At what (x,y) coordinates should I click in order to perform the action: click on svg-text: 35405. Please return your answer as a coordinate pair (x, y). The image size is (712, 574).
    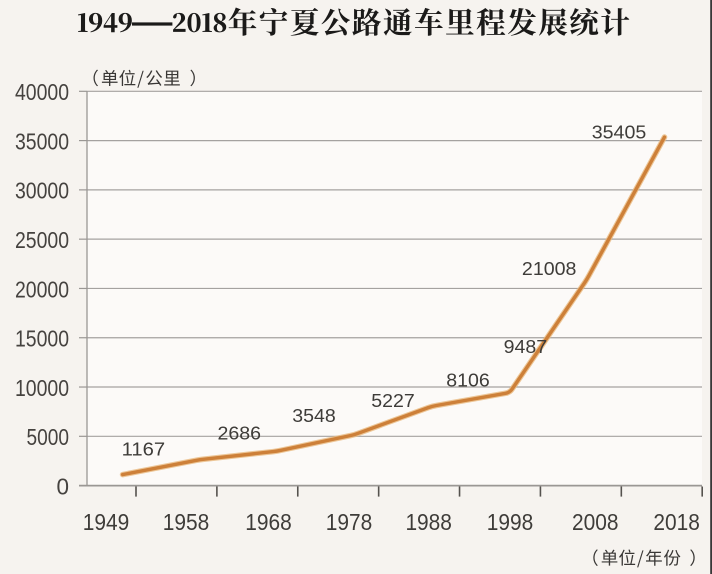
    Looking at the image, I should click on (619, 131).